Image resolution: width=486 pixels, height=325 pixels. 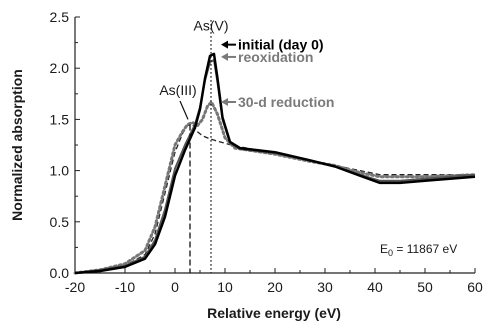 What do you see at coordinates (125, 287) in the screenshot?
I see `x-tick-label: -10` at bounding box center [125, 287].